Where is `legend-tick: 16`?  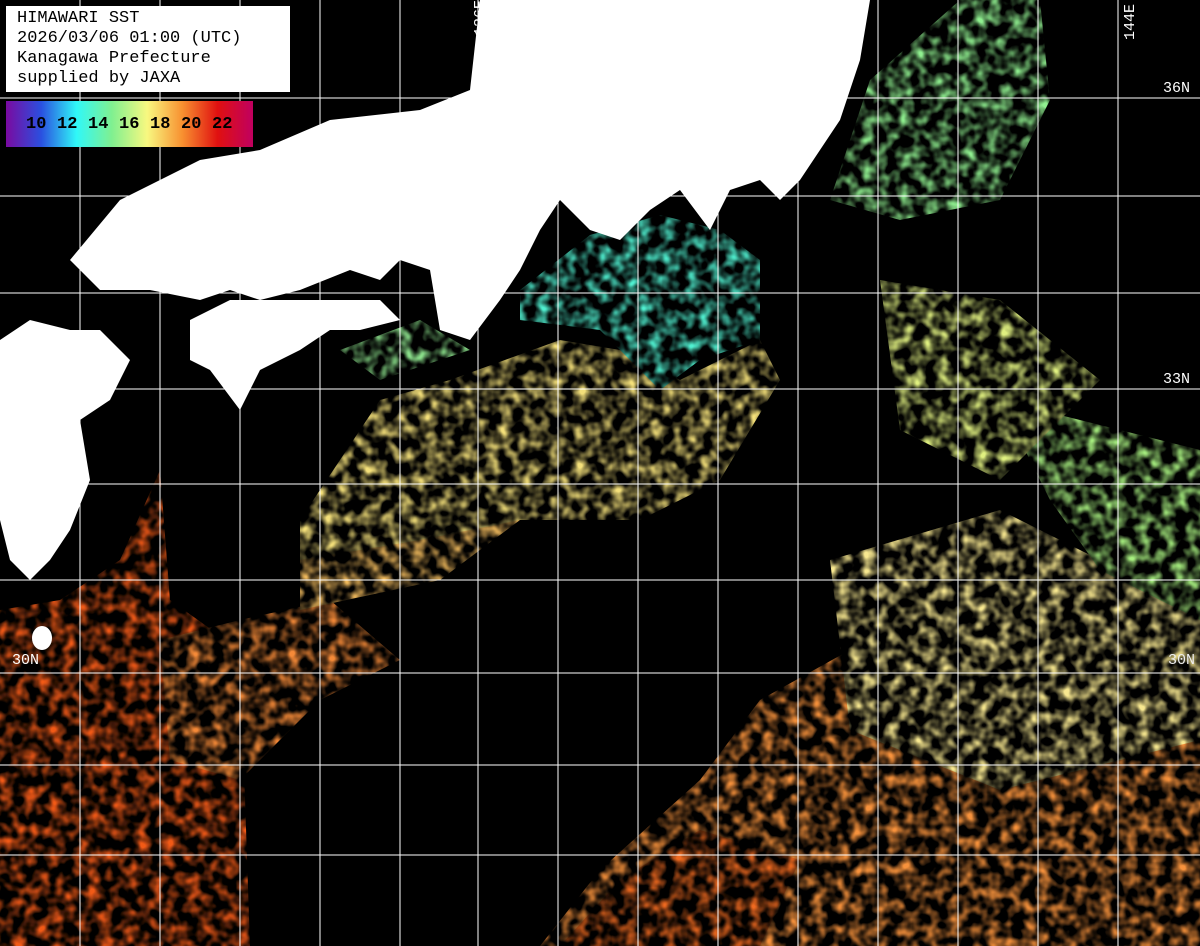 legend-tick: 16 is located at coordinates (129, 124).